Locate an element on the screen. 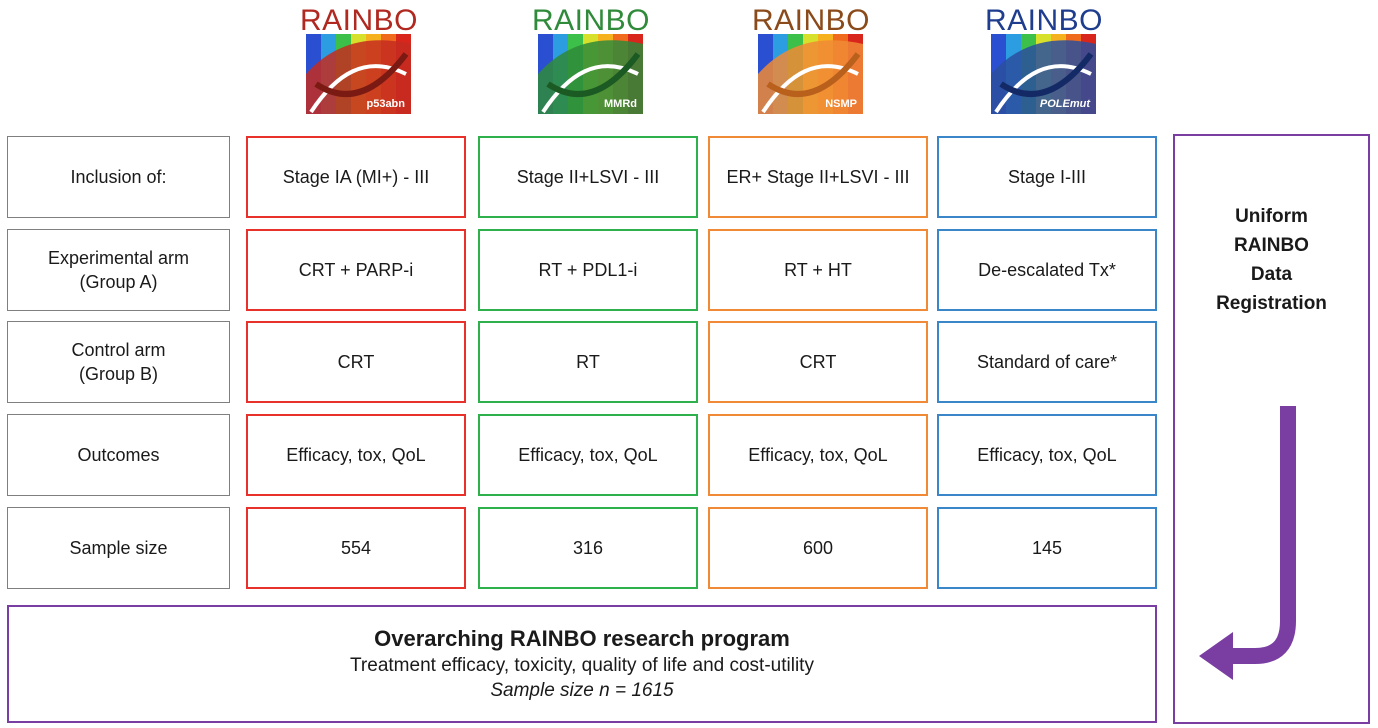 The width and height of the screenshot is (1378, 728). registration-label: Uniform RAINBO Data Registration is located at coordinates (1271, 260).